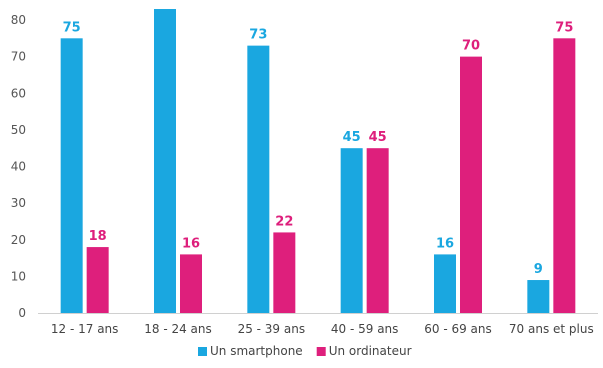  What do you see at coordinates (305, 351) in the screenshot?
I see `legend: Un smartphone Un ordinateur` at bounding box center [305, 351].